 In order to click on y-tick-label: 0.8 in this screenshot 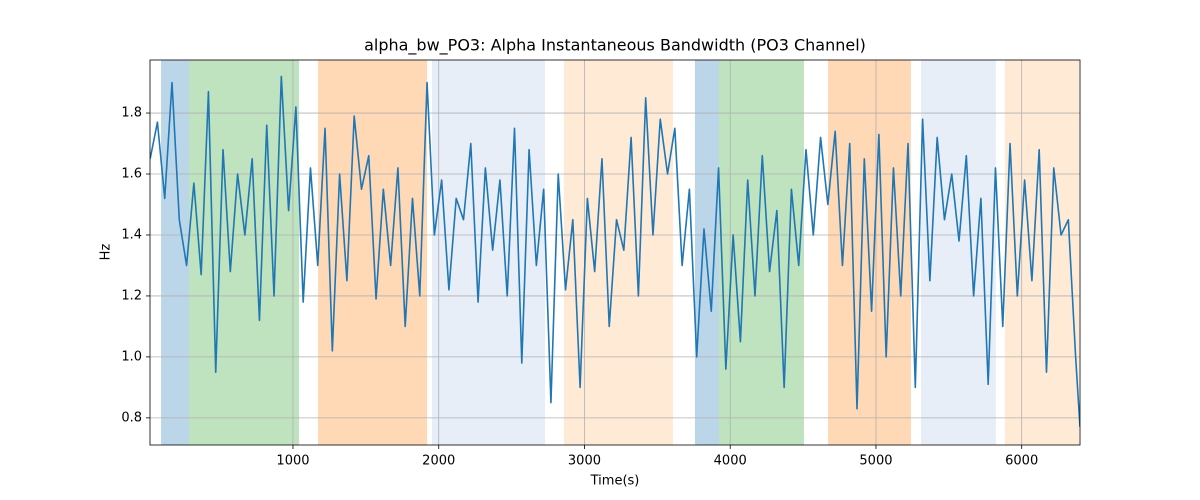, I will do `click(131, 417)`.